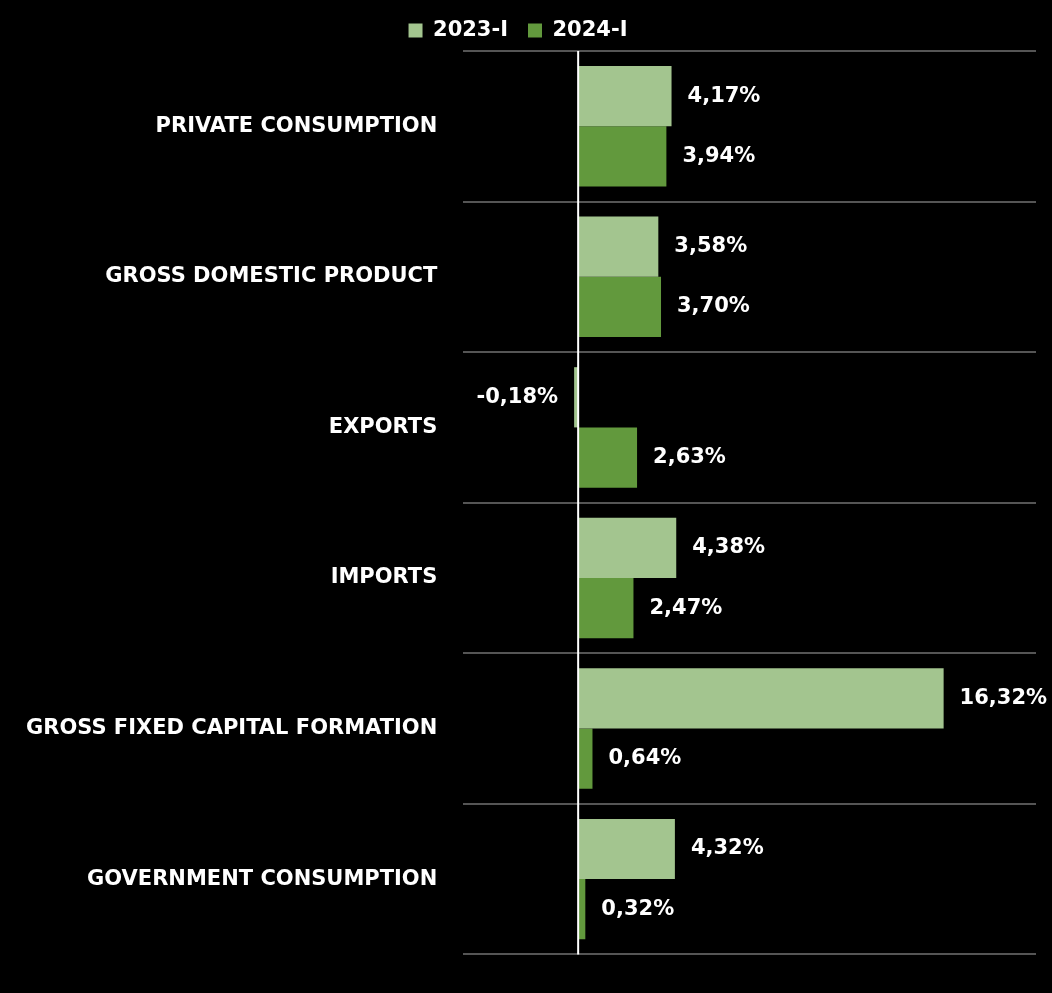 The width and height of the screenshot is (1052, 993). Describe the element at coordinates (590, 28) in the screenshot. I see `legend-label: 2024-I` at that location.